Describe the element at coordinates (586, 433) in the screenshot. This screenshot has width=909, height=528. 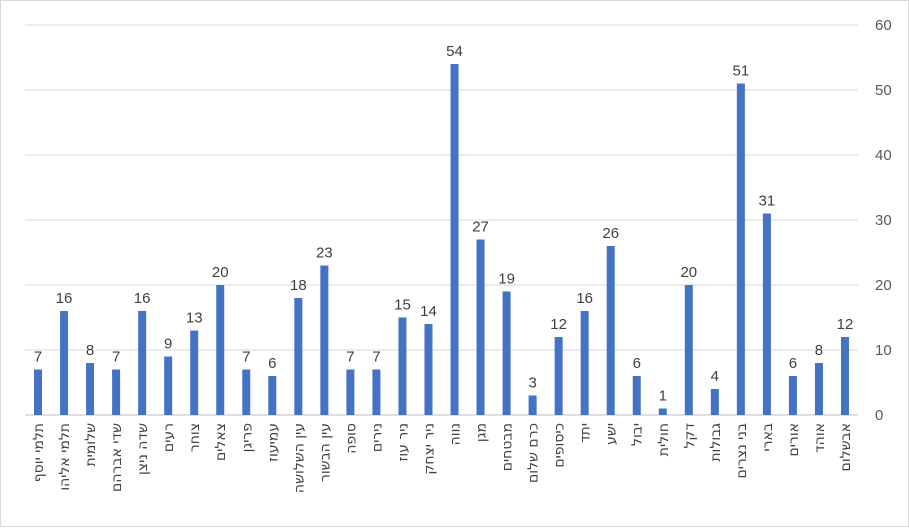
I see `x-tick-label: יתד` at that location.